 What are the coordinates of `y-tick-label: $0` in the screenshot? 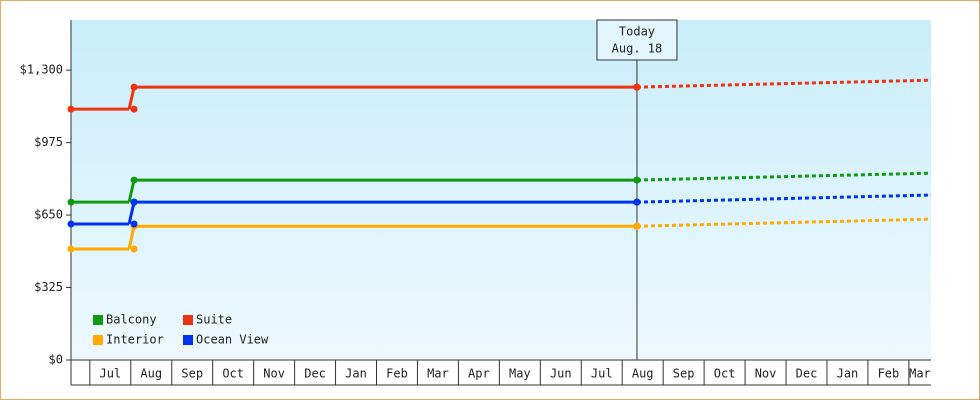 It's located at (56, 360).